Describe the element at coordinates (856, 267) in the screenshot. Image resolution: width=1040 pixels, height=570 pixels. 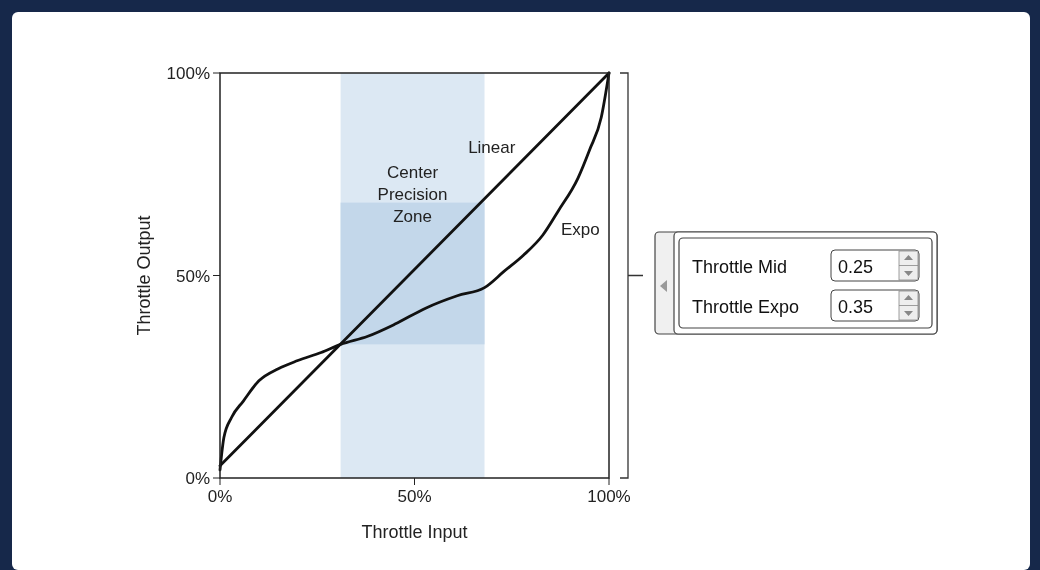
I see `text: 0.25` at that location.